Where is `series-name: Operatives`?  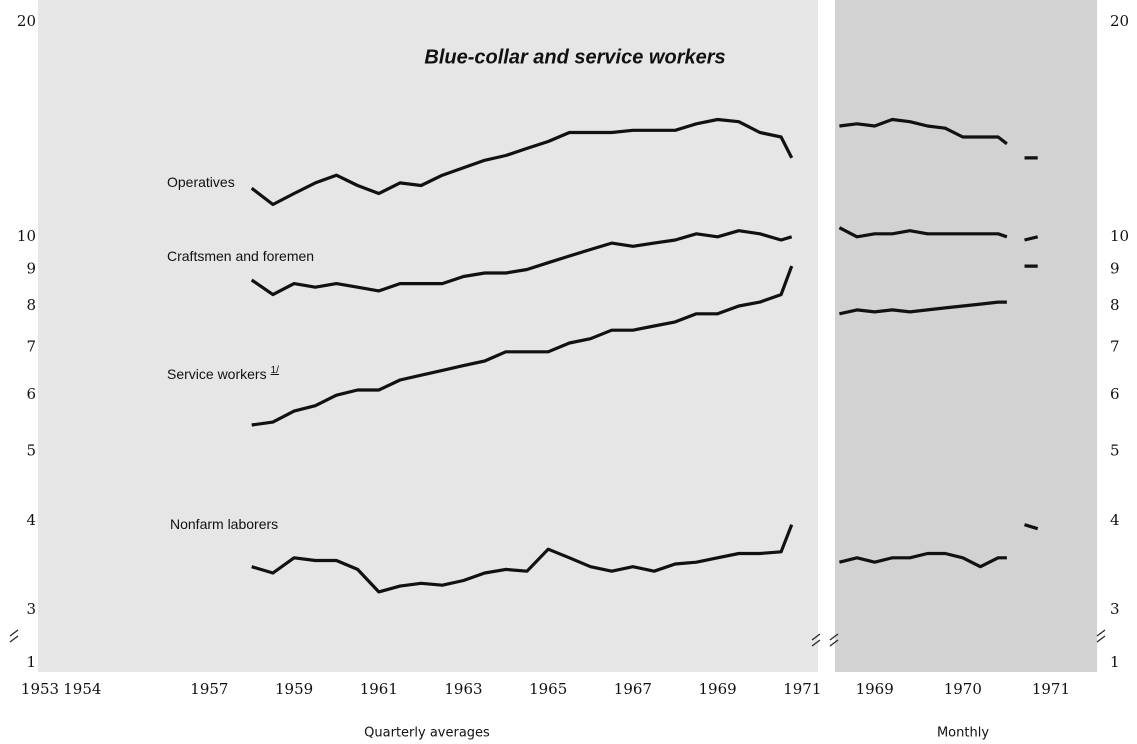
series-name: Operatives is located at coordinates (201, 182).